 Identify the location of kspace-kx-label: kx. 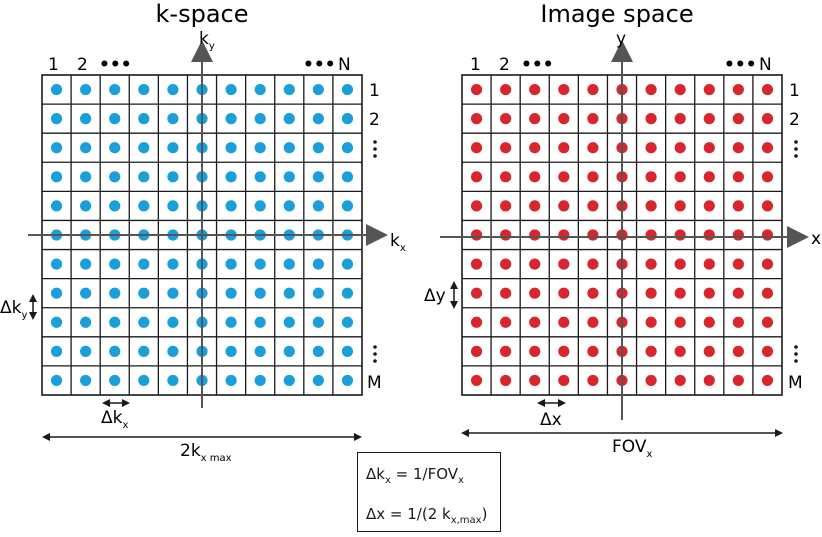
(398, 242).